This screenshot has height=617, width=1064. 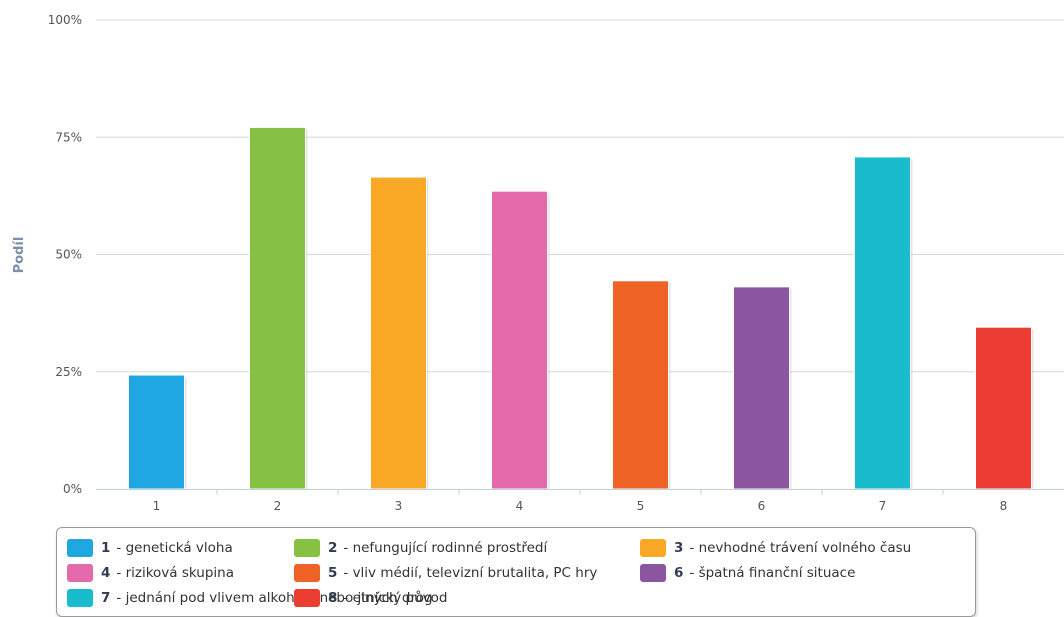 I want to click on x-tick-label: 6, so click(x=762, y=506).